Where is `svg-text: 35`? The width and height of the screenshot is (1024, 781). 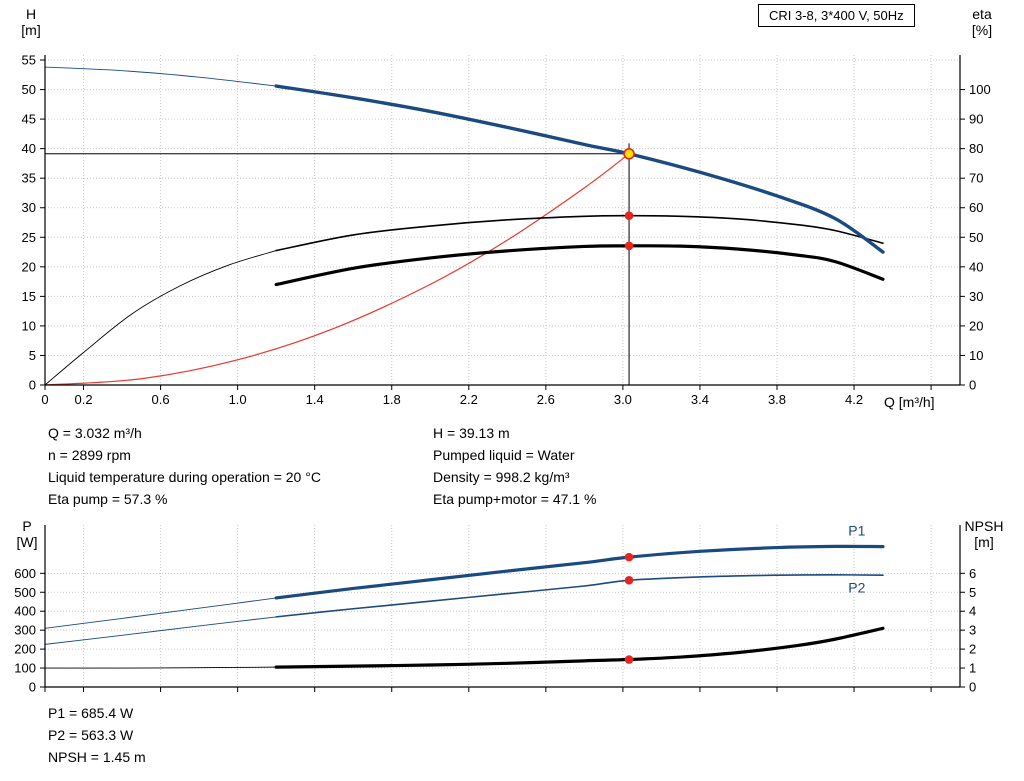
svg-text: 35 is located at coordinates (29, 178).